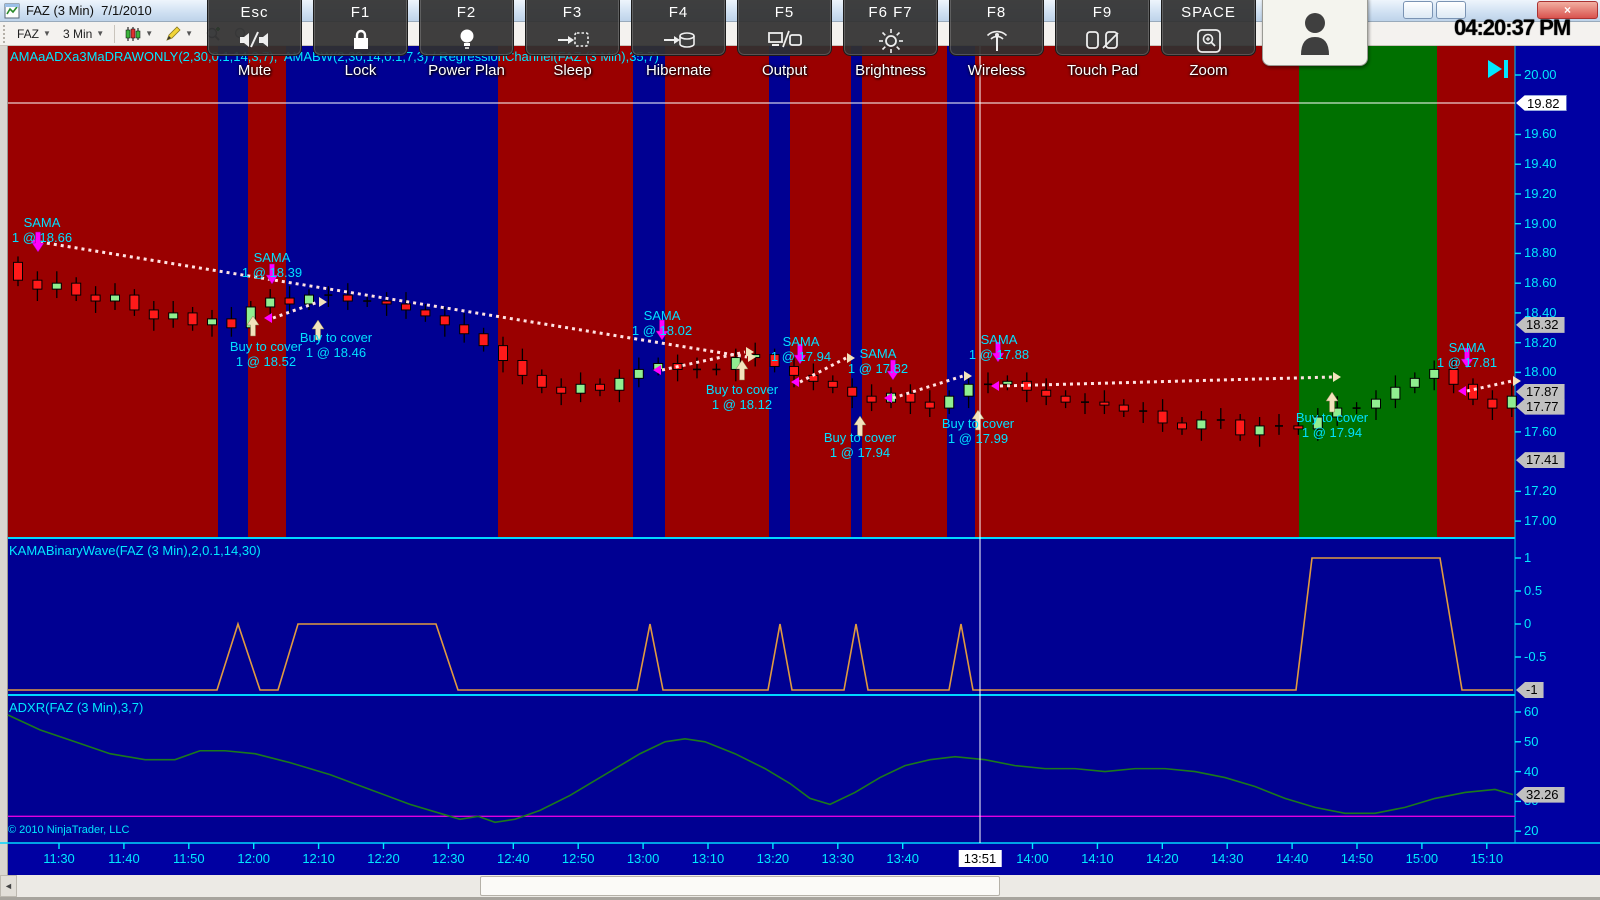 Image resolution: width=1600 pixels, height=900 pixels. Describe the element at coordinates (1540, 491) in the screenshot. I see `price-tick-label: 17.20` at that location.